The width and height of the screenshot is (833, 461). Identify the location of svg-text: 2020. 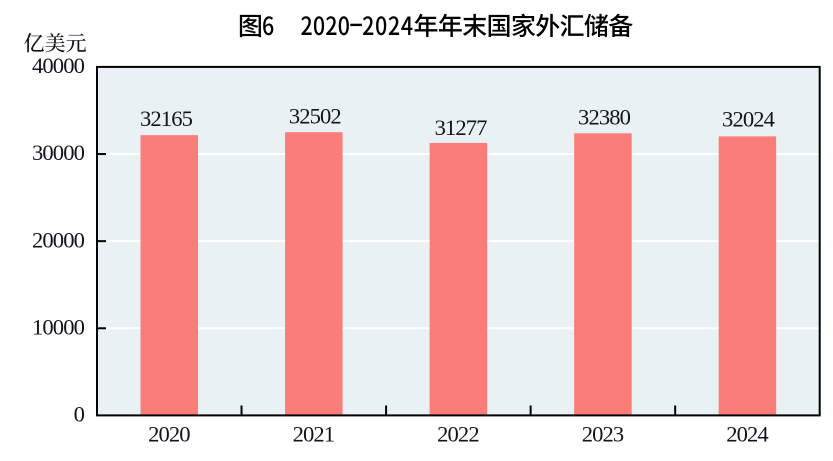
(169, 434).